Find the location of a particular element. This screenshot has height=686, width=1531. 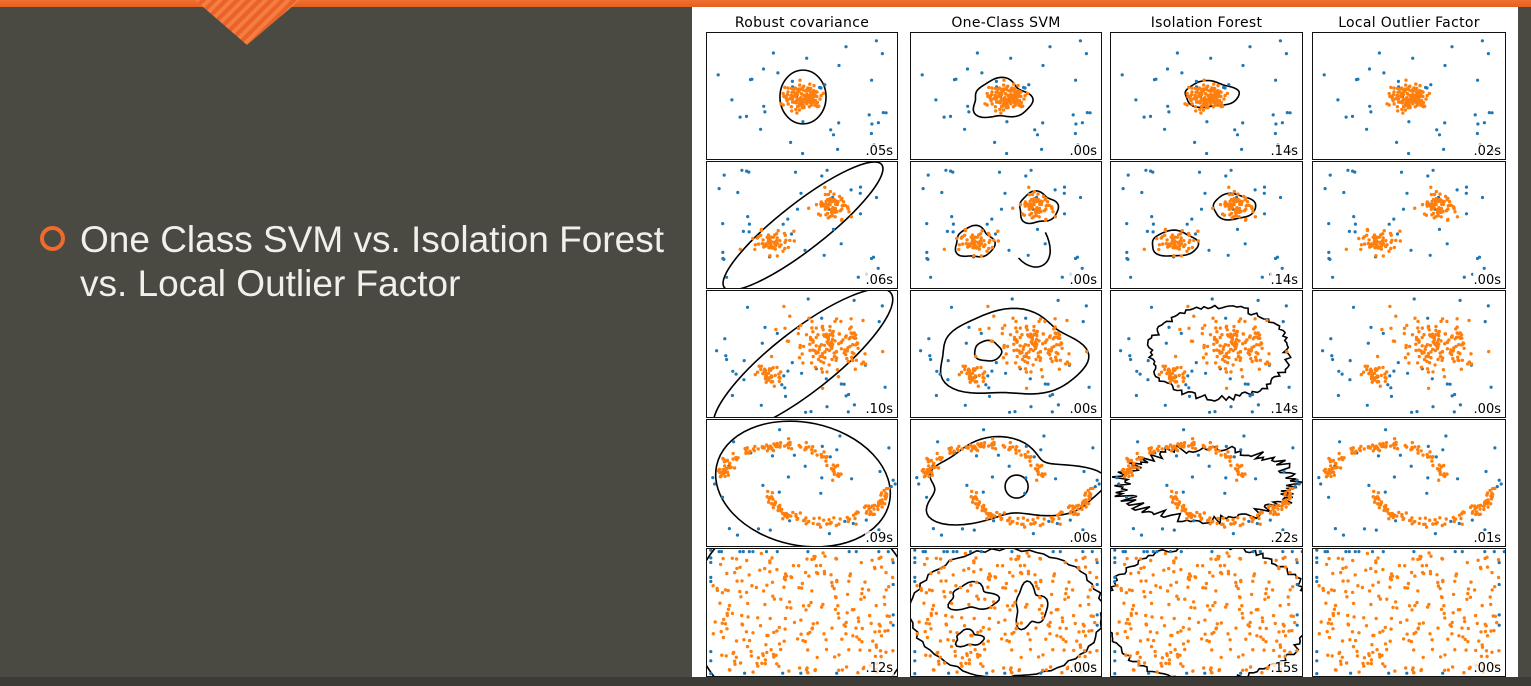

scatter-plot is located at coordinates (1008, 482).